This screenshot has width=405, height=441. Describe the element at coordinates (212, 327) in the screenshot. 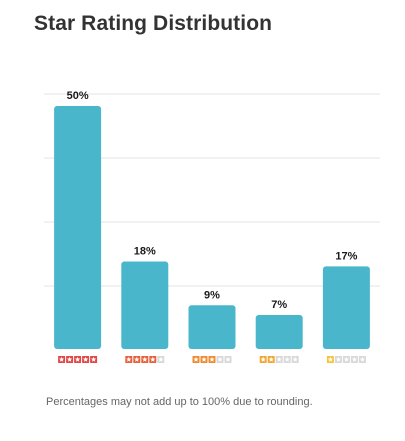

I see `bar-3-star` at that location.